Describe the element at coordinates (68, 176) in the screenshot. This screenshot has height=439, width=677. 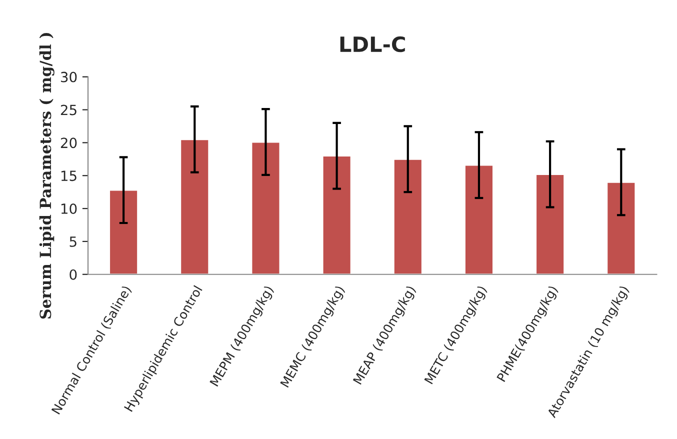
I see `y-tick-label: 15` at that location.